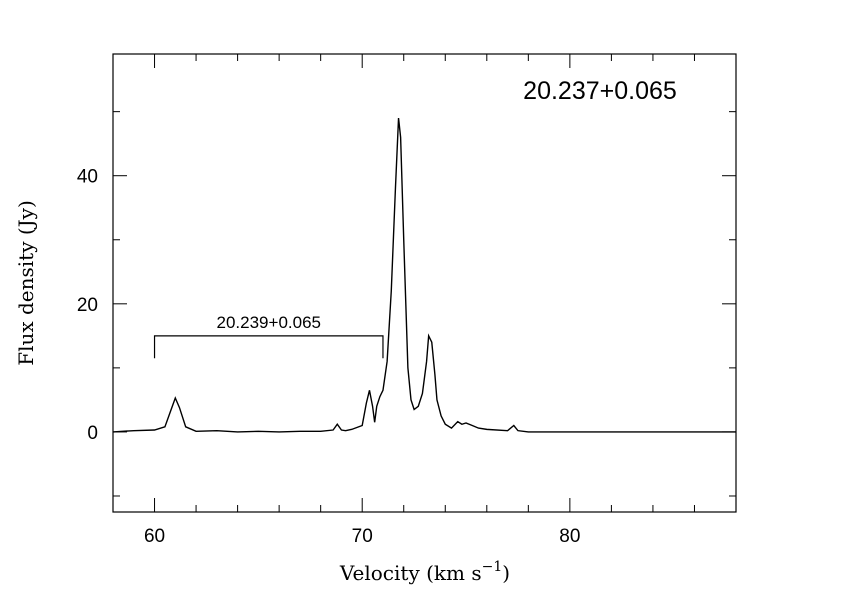  Describe the element at coordinates (26, 283) in the screenshot. I see `y-axis-title: Flux density (Jy)` at that location.